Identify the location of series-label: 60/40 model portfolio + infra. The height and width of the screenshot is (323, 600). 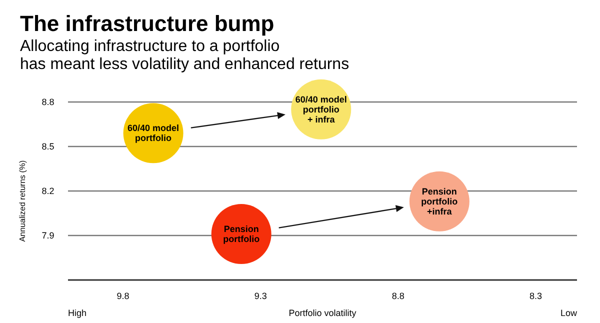
(321, 109).